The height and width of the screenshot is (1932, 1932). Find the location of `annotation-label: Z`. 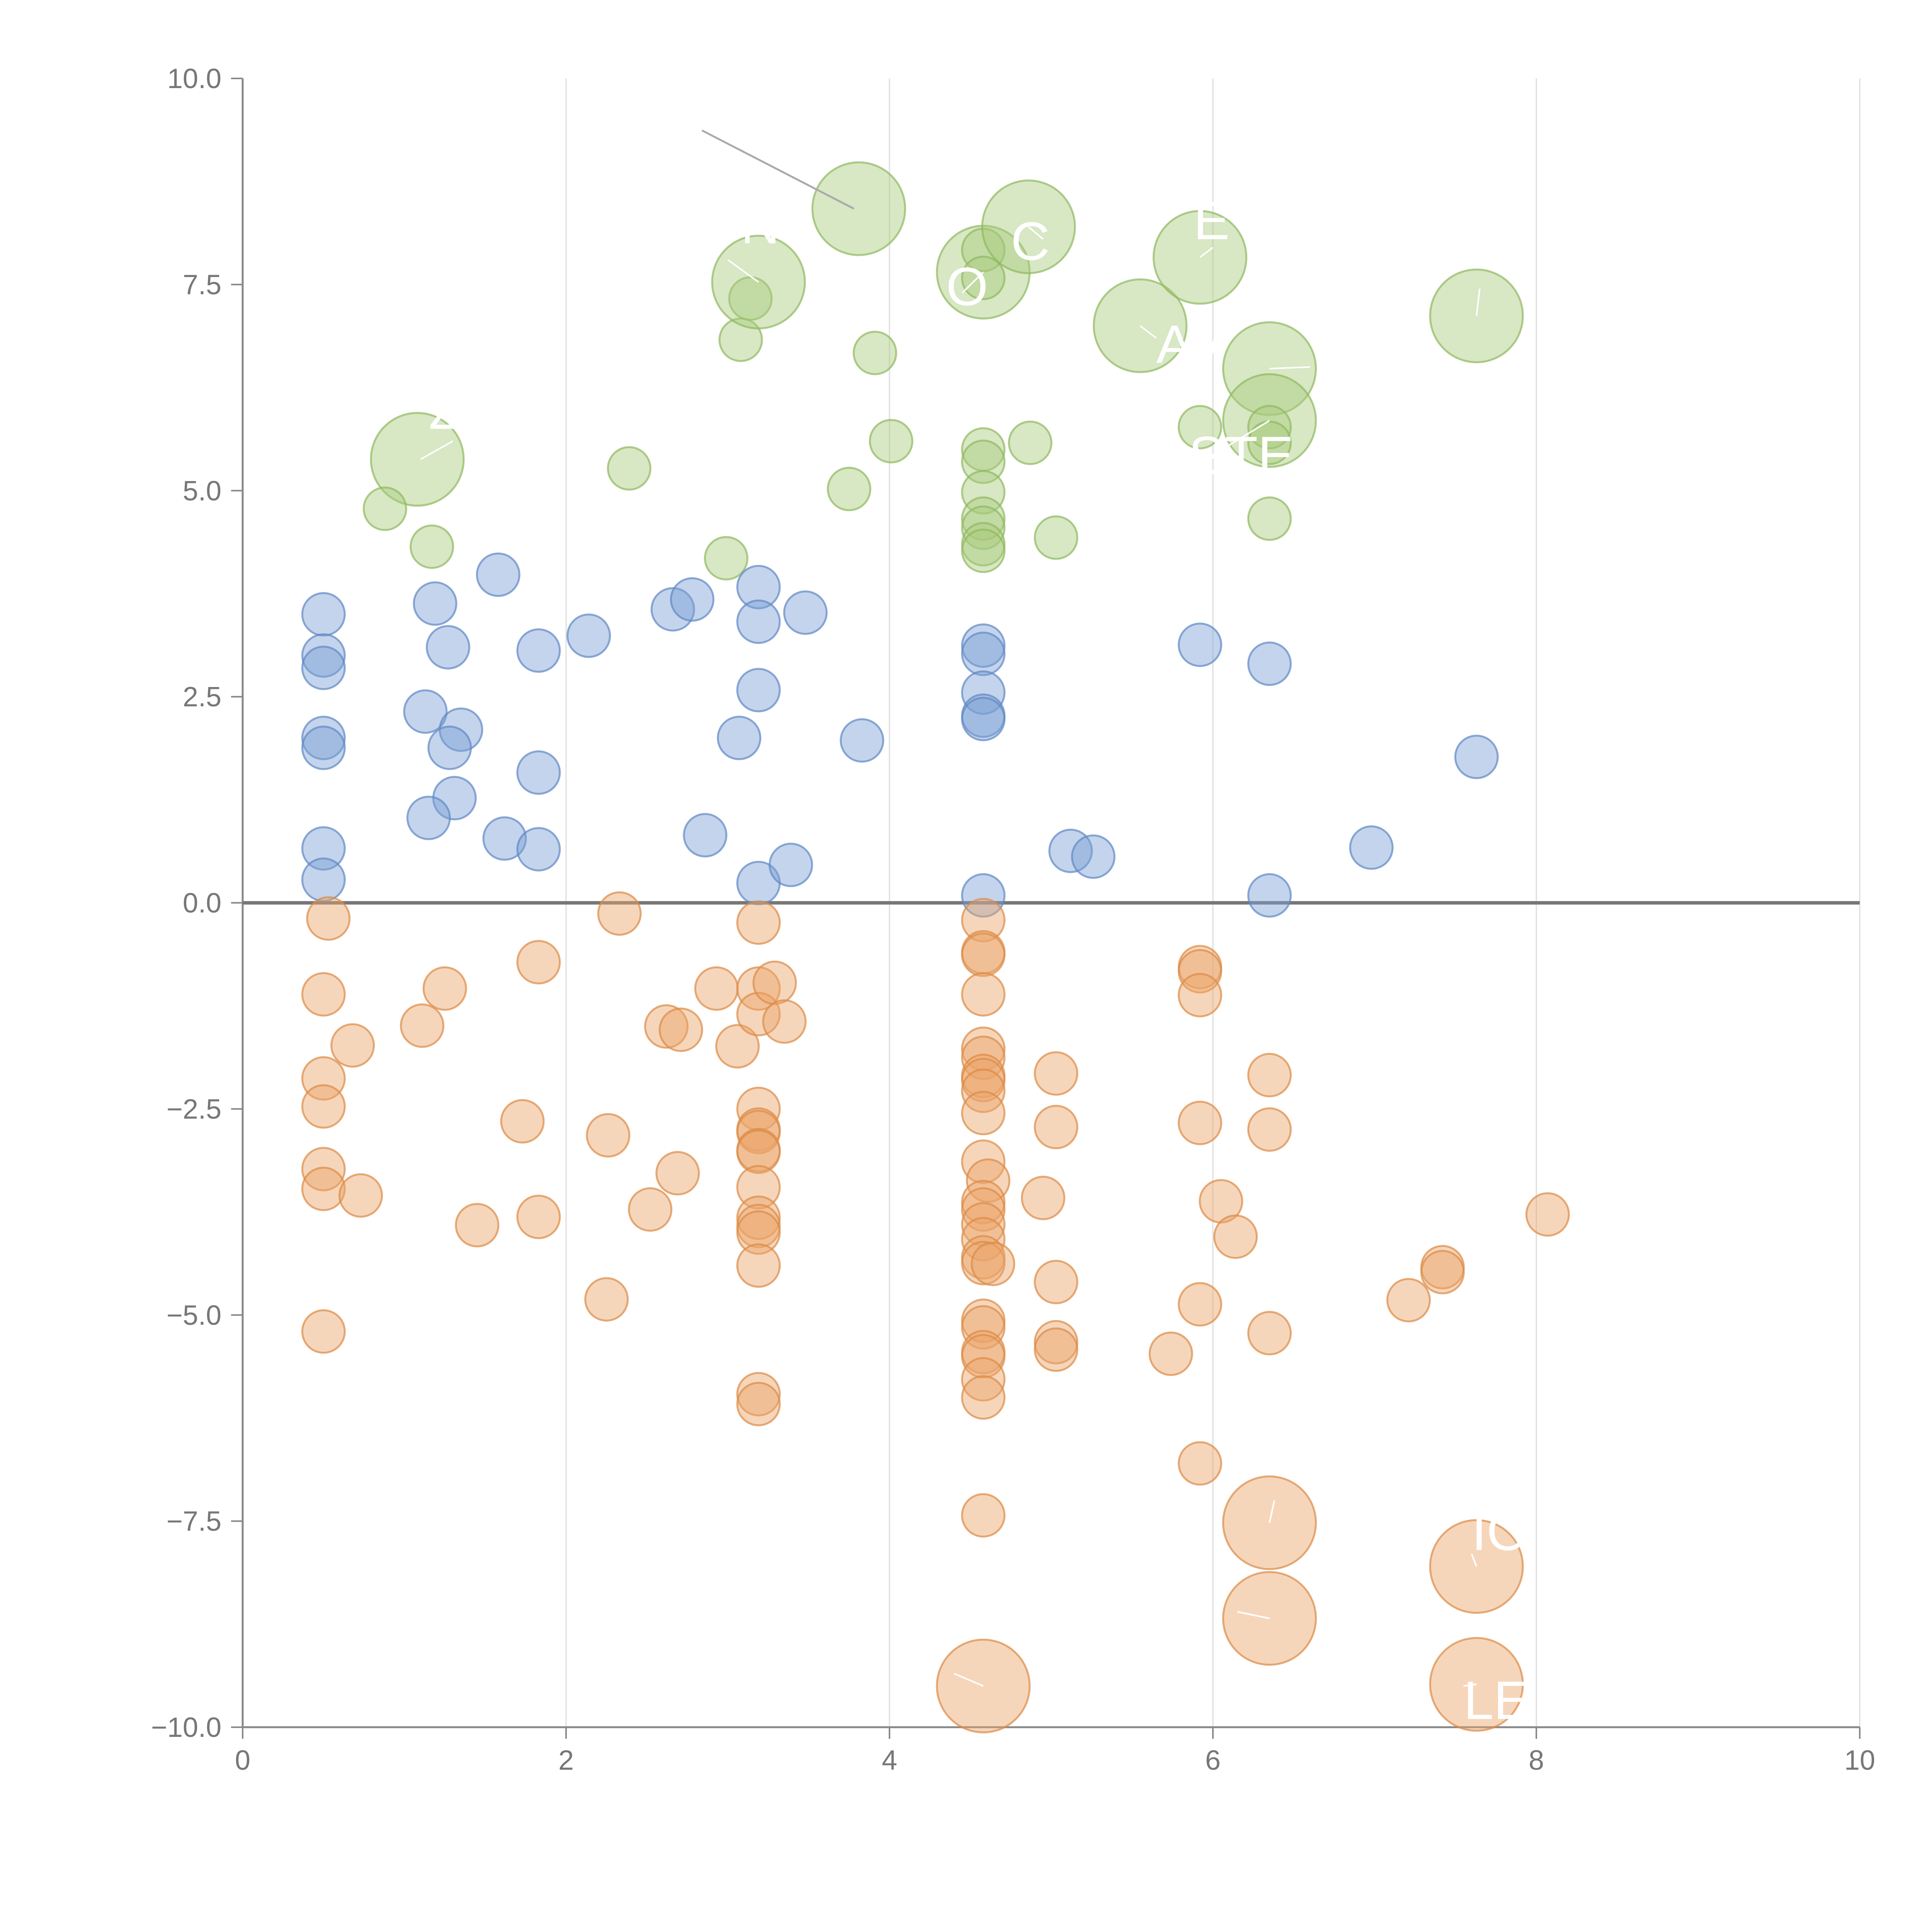

annotation-label: Z is located at coordinates (446, 410).